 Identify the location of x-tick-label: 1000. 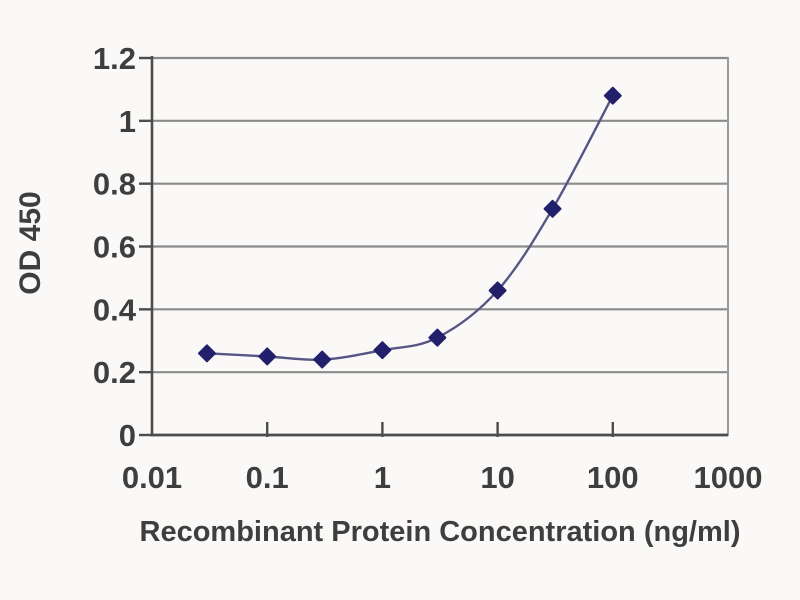
(728, 477).